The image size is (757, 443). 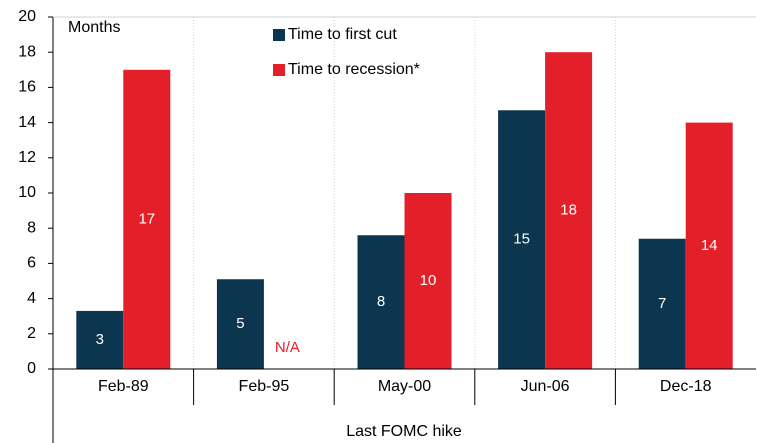 I want to click on y-tick-label: 16, so click(x=27, y=87).